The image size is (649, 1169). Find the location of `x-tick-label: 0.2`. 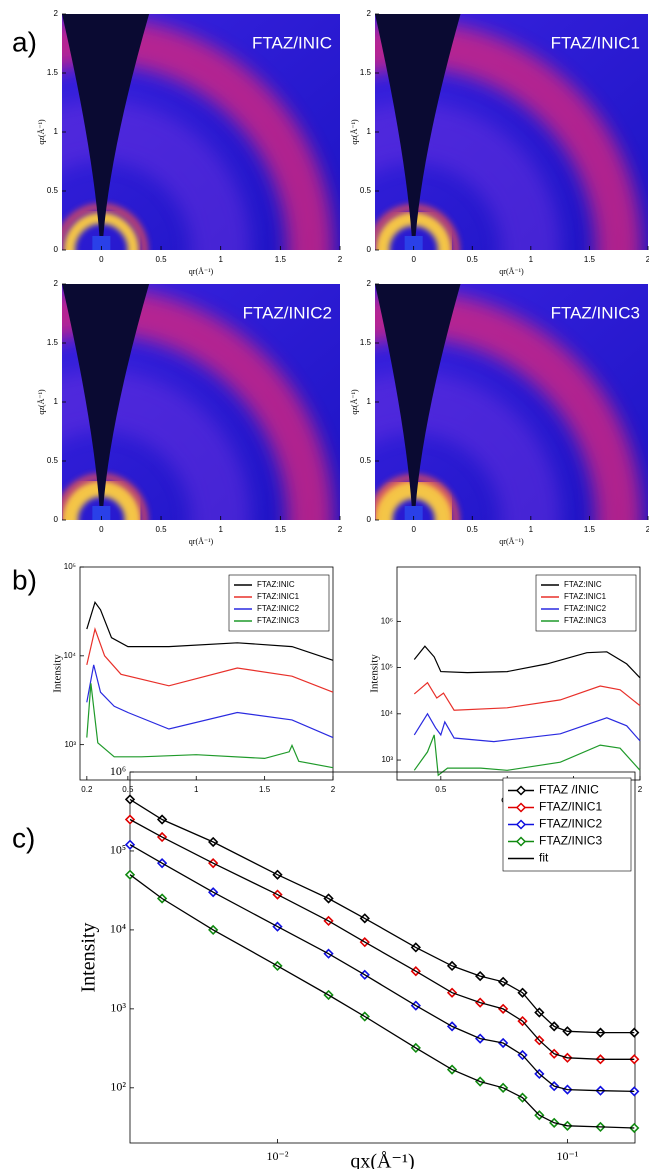

x-tick-label: 0.2 is located at coordinates (87, 789).